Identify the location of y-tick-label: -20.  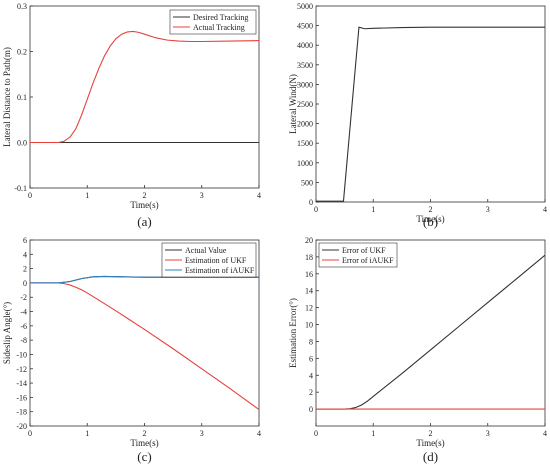
(21, 426).